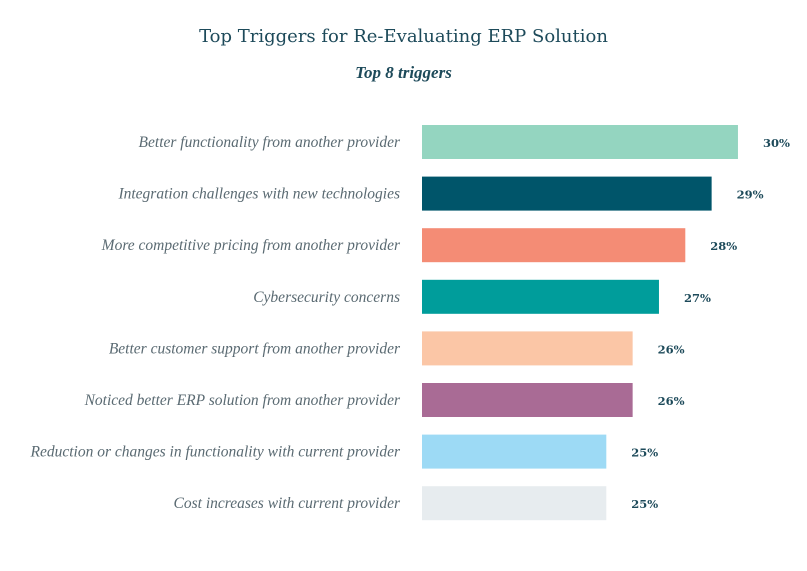 The width and height of the screenshot is (807, 571). Describe the element at coordinates (776, 143) in the screenshot. I see `value-label: 30%` at that location.